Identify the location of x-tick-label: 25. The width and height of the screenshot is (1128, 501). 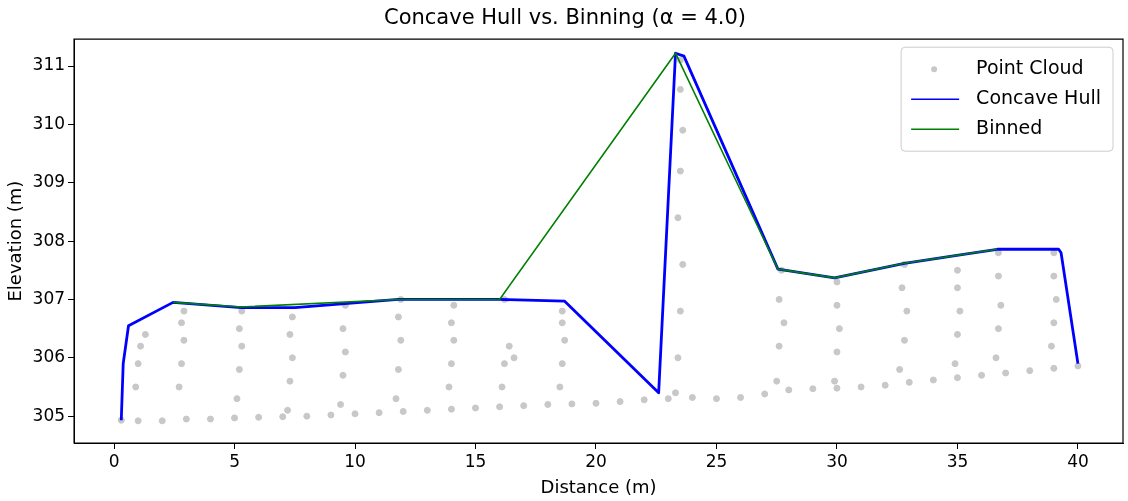
(716, 460).